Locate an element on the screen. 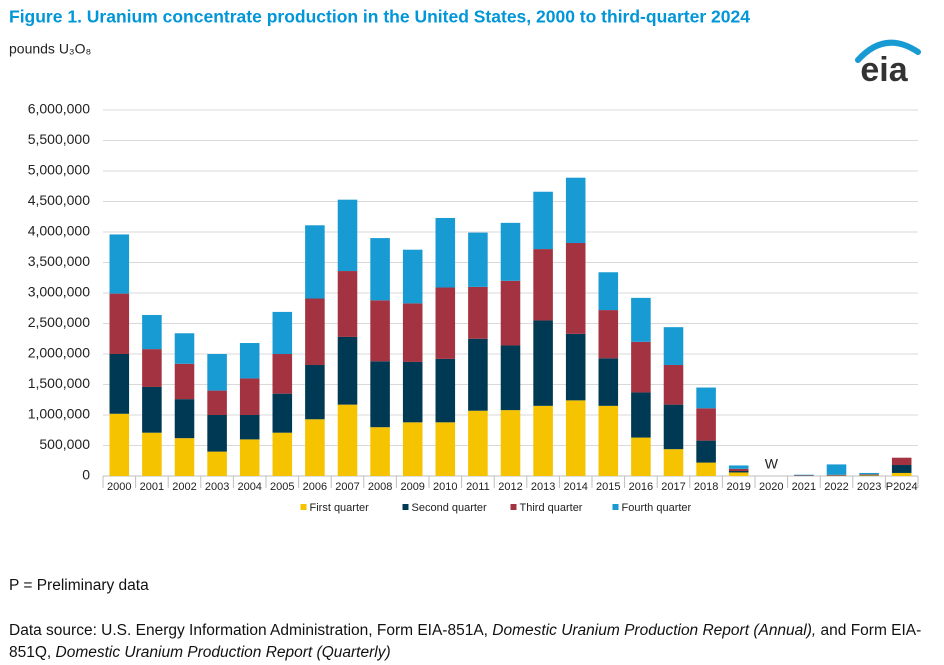 Image resolution: width=944 pixels, height=665 pixels. x-tick-label: 2008 is located at coordinates (380, 487).